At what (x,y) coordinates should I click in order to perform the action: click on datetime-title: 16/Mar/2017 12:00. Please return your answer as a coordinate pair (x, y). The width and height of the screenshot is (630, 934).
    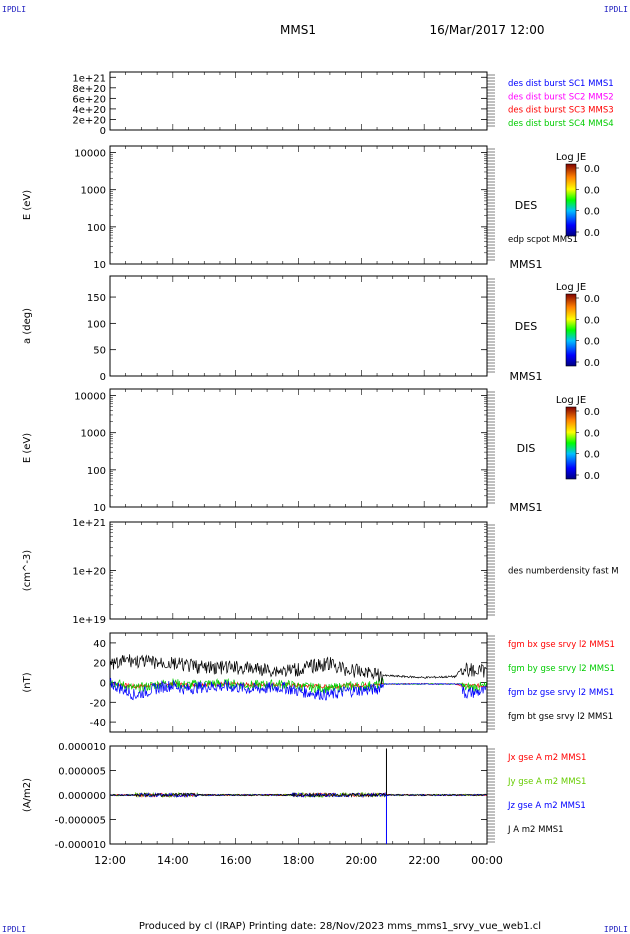
    Looking at the image, I should click on (487, 30).